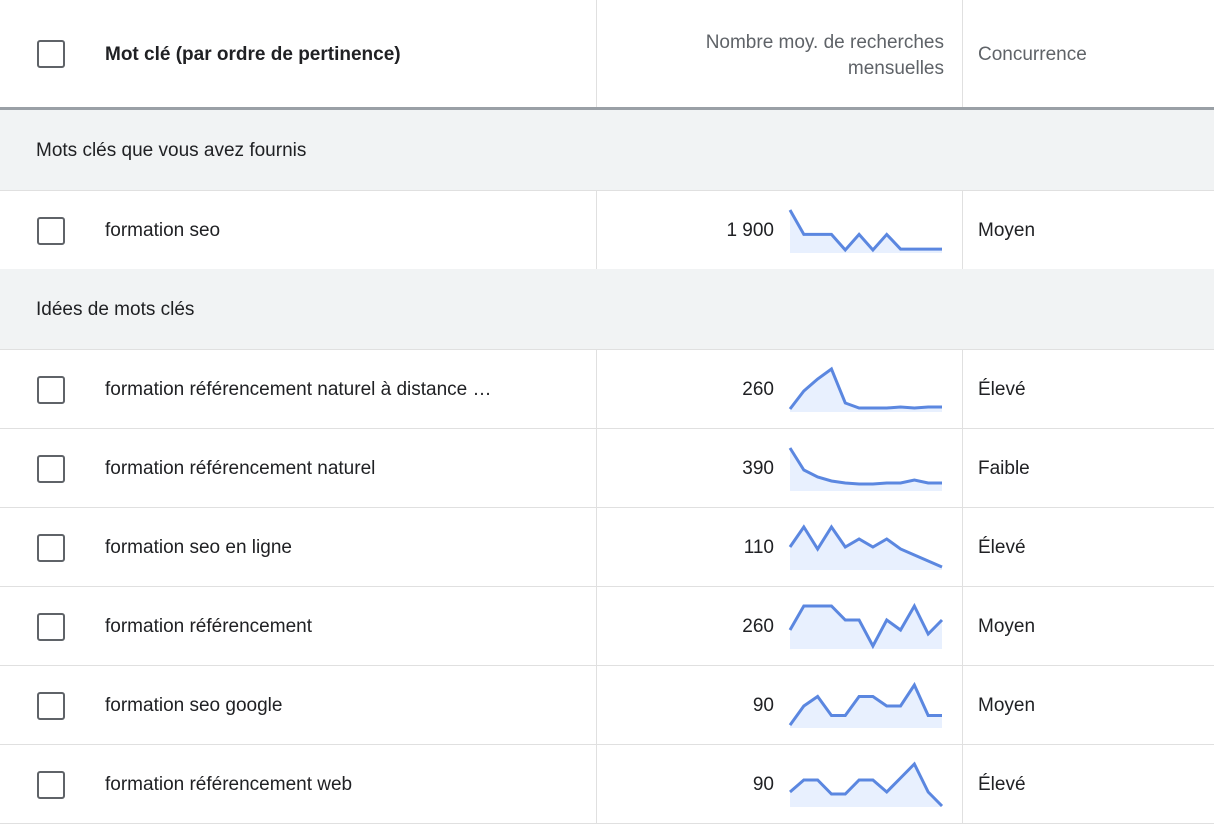 This screenshot has height=838, width=1214. What do you see at coordinates (758, 547) in the screenshot?
I see `searches: 110` at bounding box center [758, 547].